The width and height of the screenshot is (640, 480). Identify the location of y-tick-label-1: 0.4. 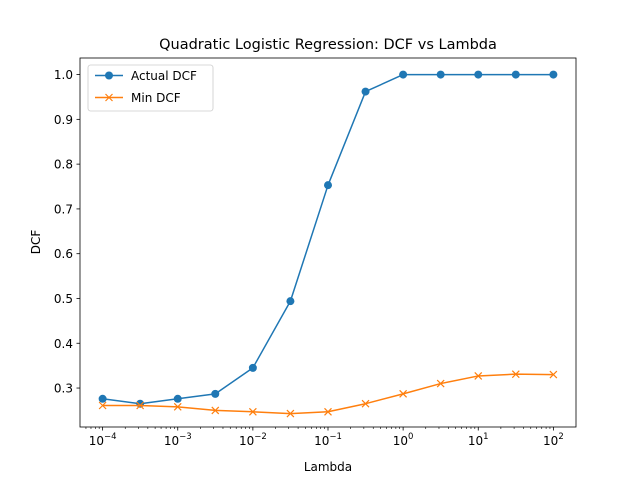
(63, 344).